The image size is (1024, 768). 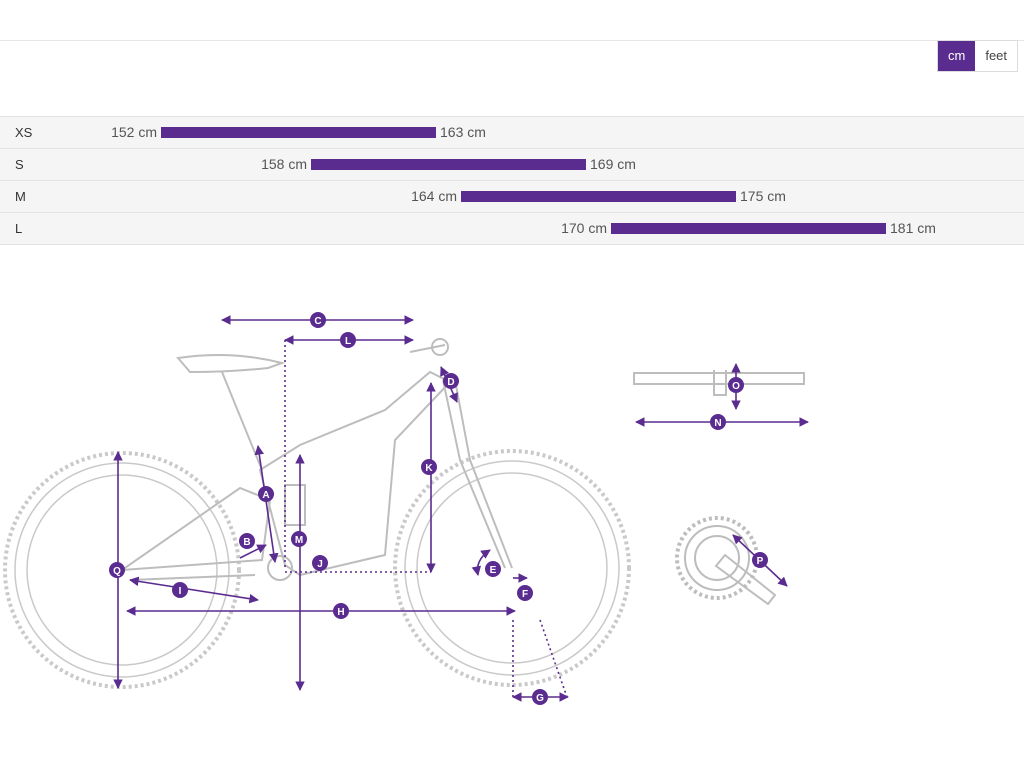 I want to click on svg-text: D, so click(x=450, y=382).